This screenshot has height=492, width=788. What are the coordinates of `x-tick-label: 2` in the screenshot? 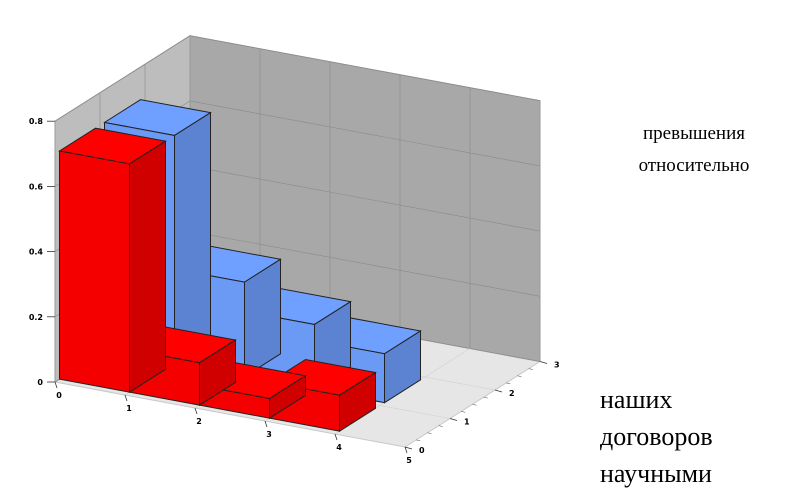 It's located at (199, 421).